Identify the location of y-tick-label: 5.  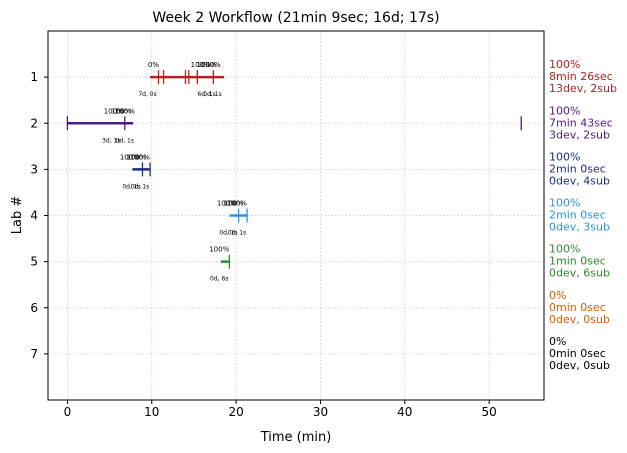
(34, 262).